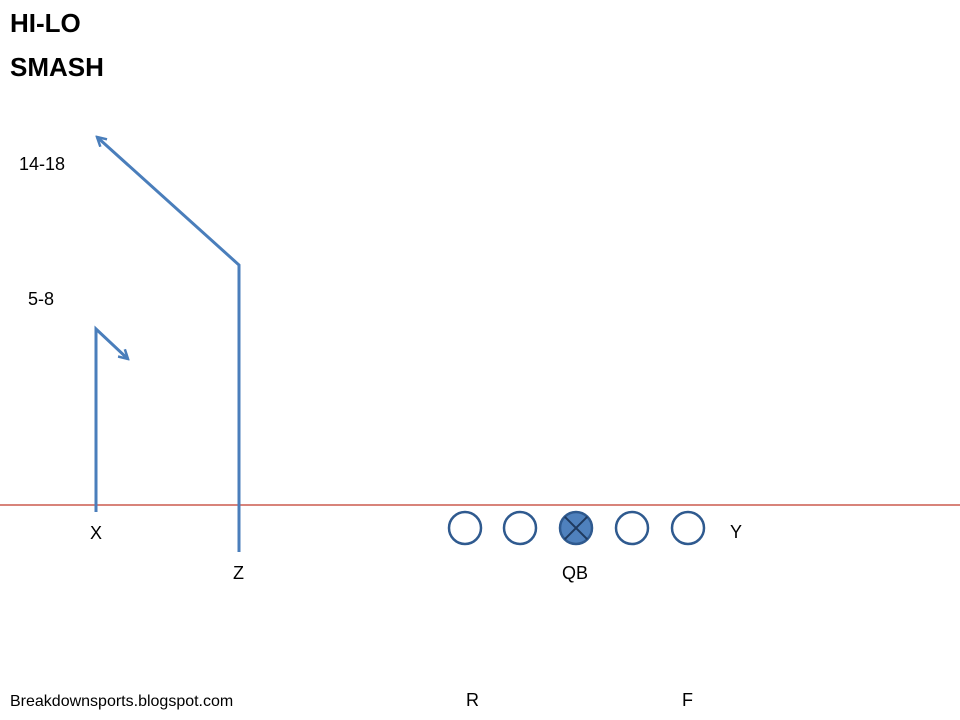 The width and height of the screenshot is (960, 720). I want to click on z-corner-route, so click(169, 344).